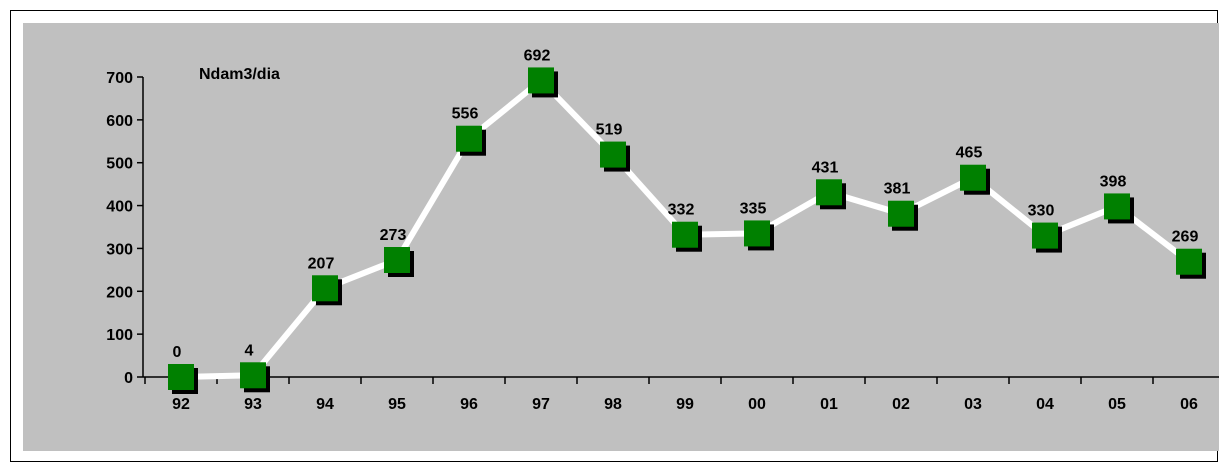 The width and height of the screenshot is (1219, 464). I want to click on data-label: 381, so click(897, 189).